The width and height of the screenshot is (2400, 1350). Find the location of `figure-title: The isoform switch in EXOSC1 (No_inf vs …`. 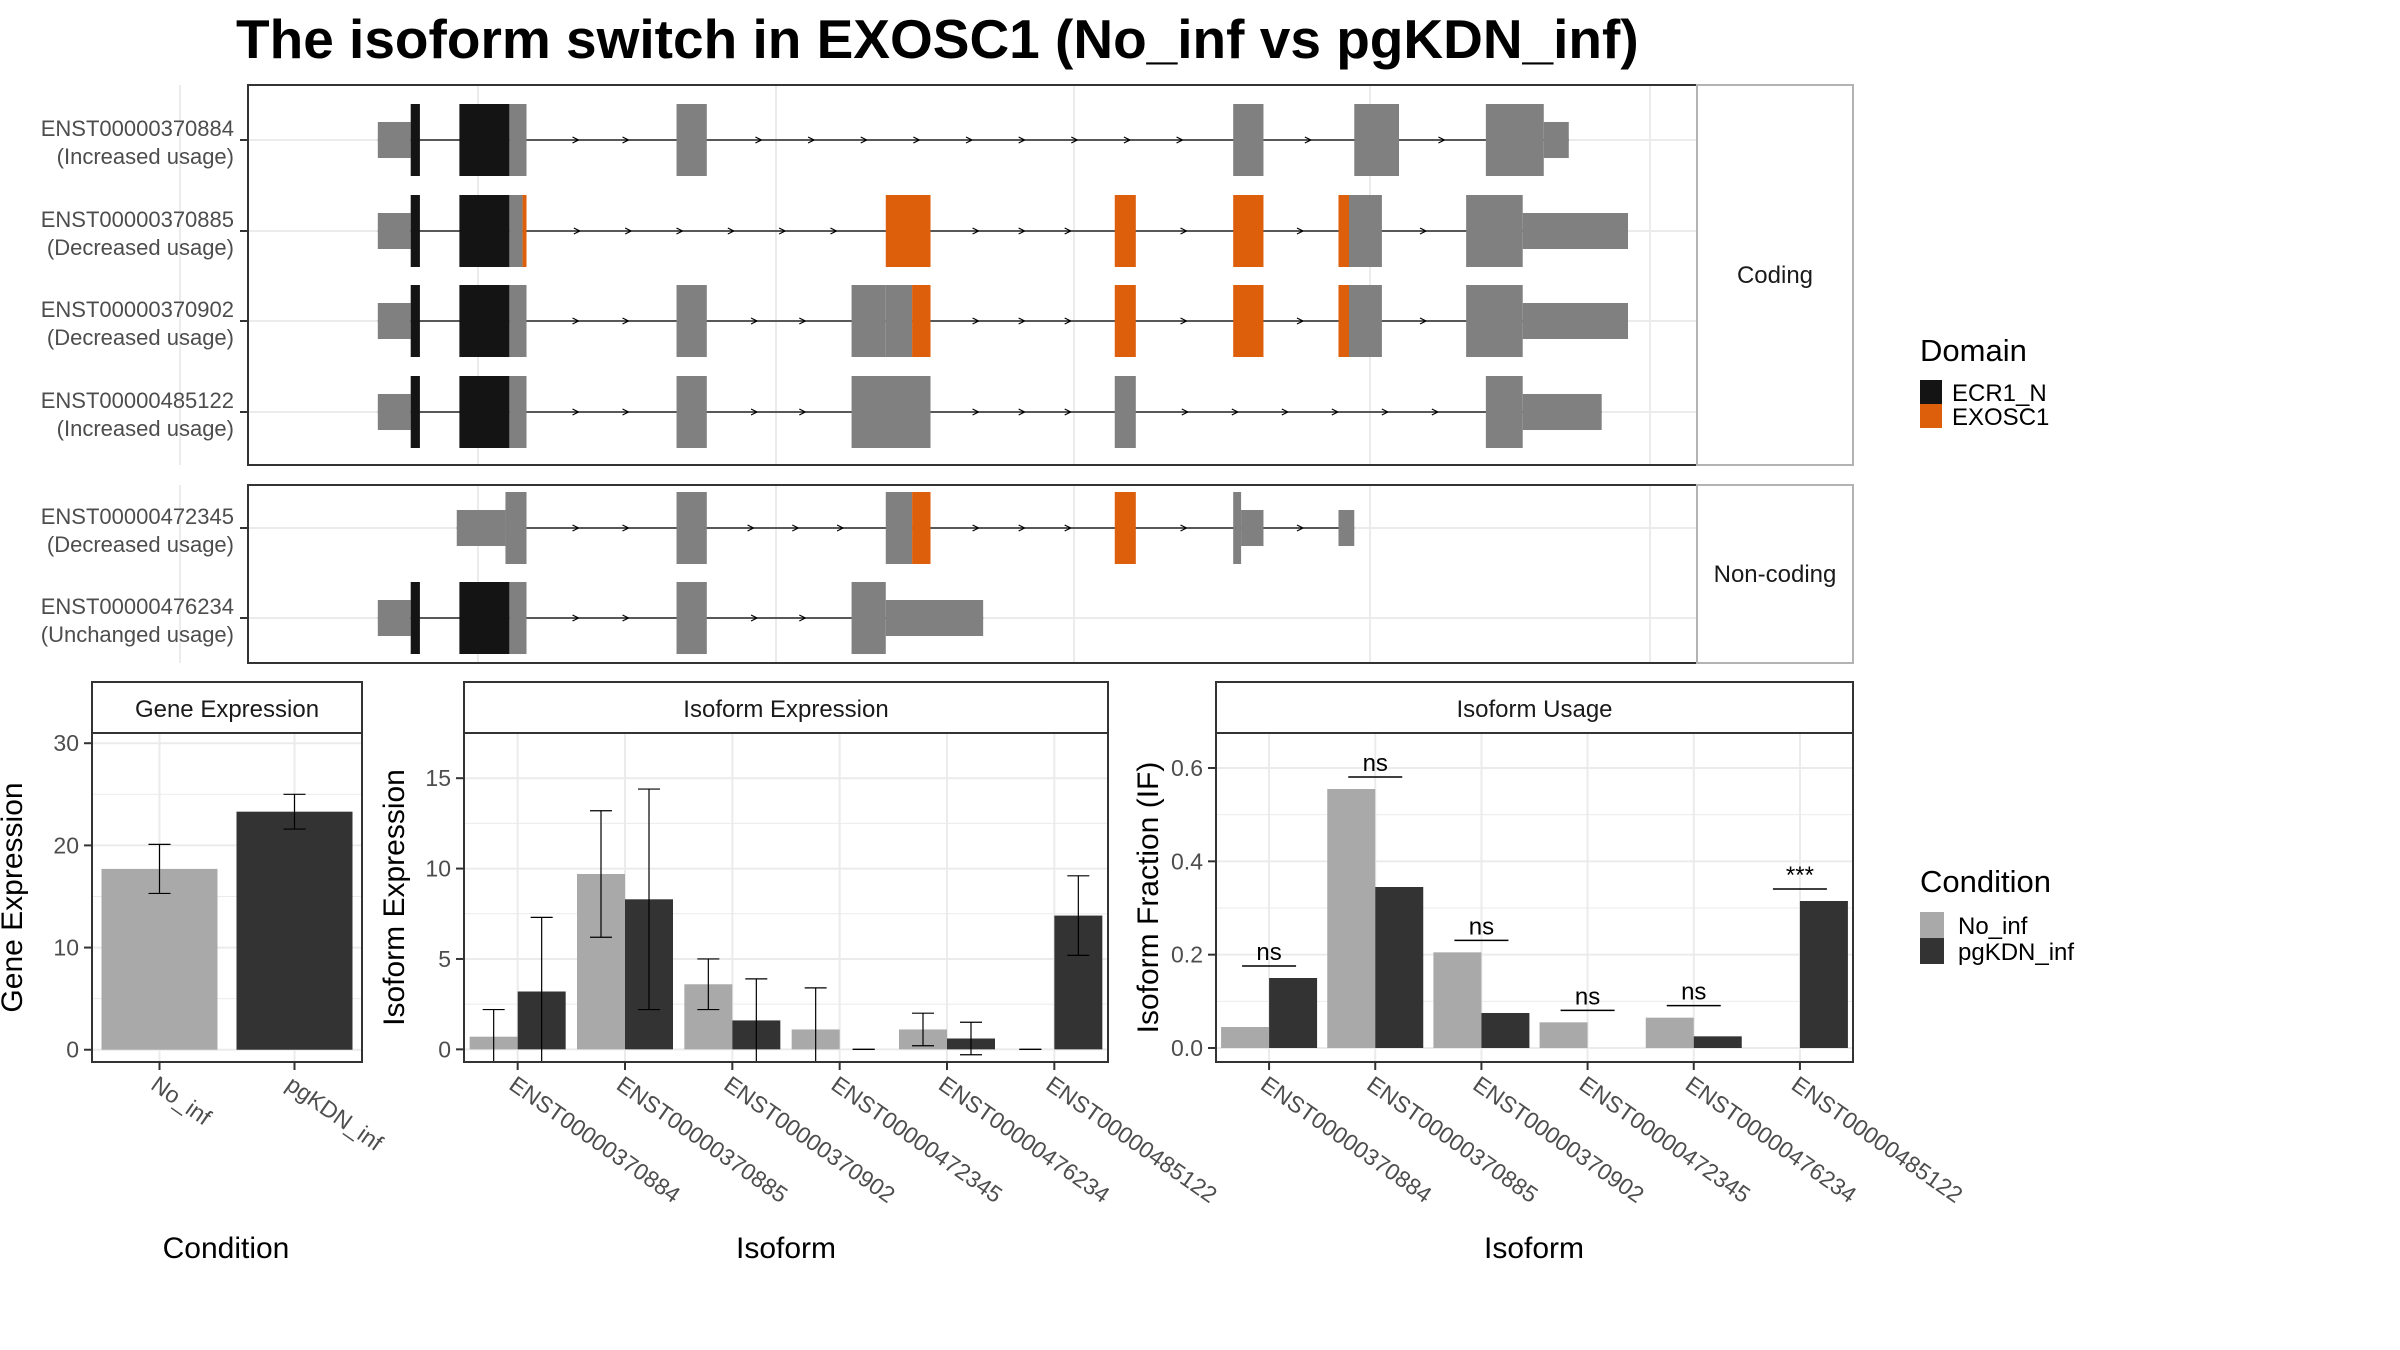

figure-title: The isoform switch in EXOSC1 (No_inf vs … is located at coordinates (937, 39).